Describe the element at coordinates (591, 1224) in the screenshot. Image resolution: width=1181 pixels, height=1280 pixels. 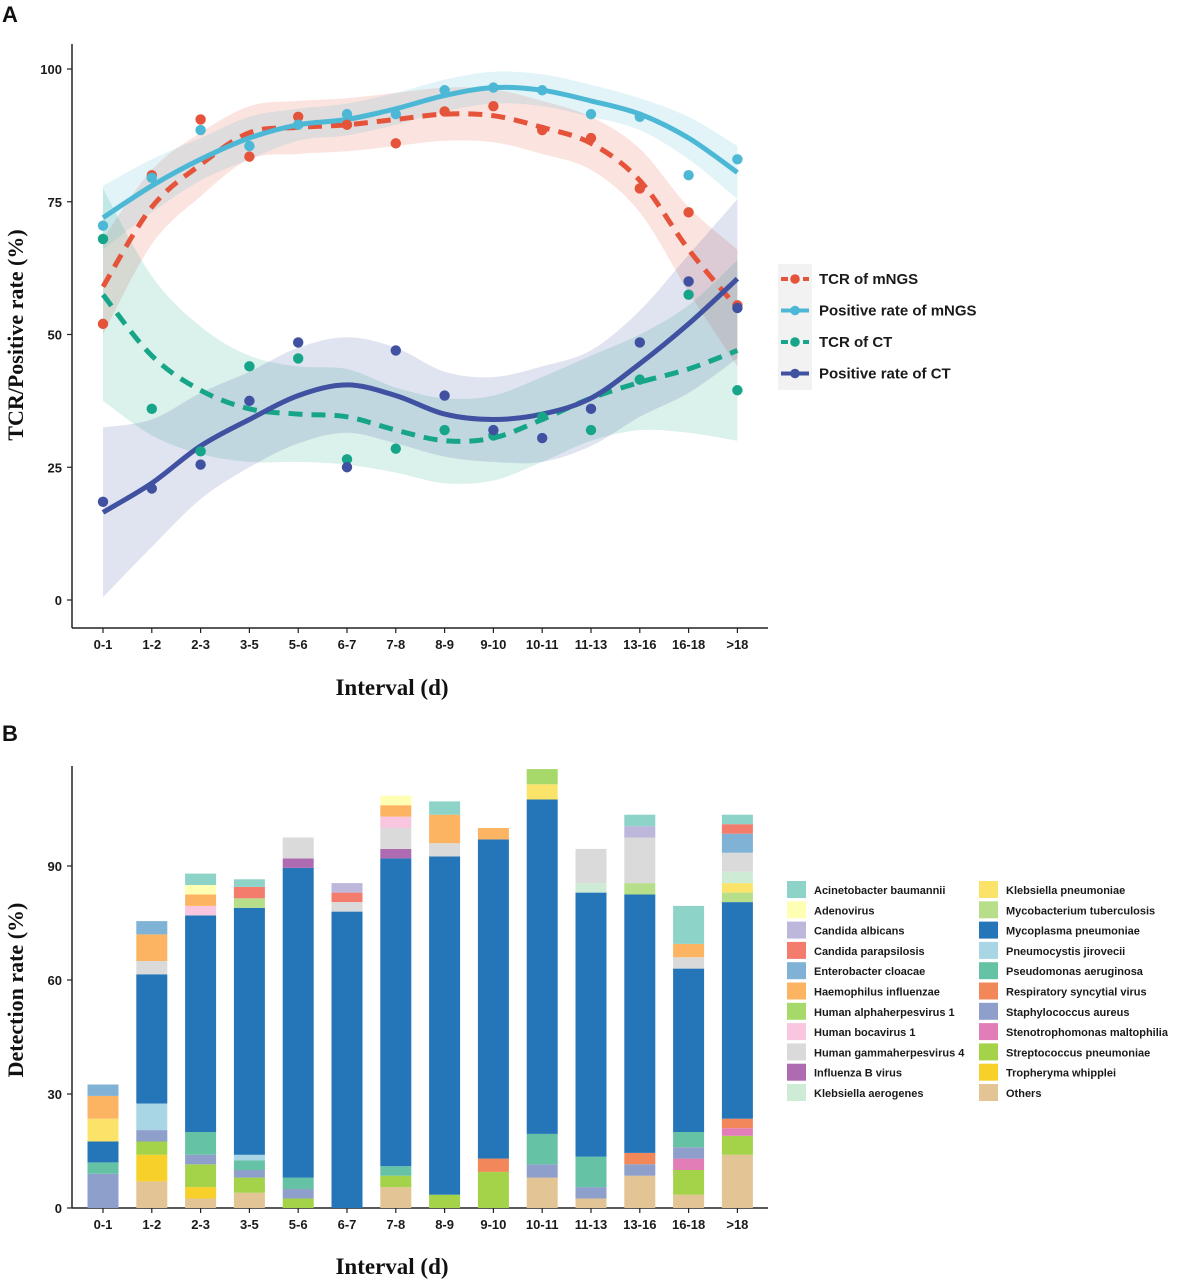
I see `panel-b-x-tick-label: 11-13` at that location.